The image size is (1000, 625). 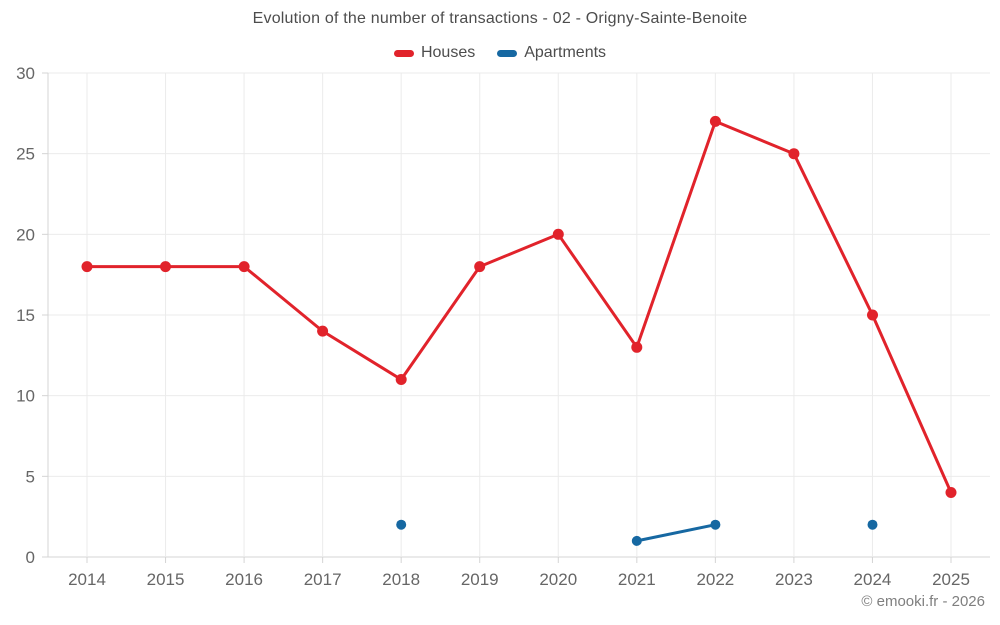 I want to click on legend-item-houses: Houses, so click(x=434, y=53).